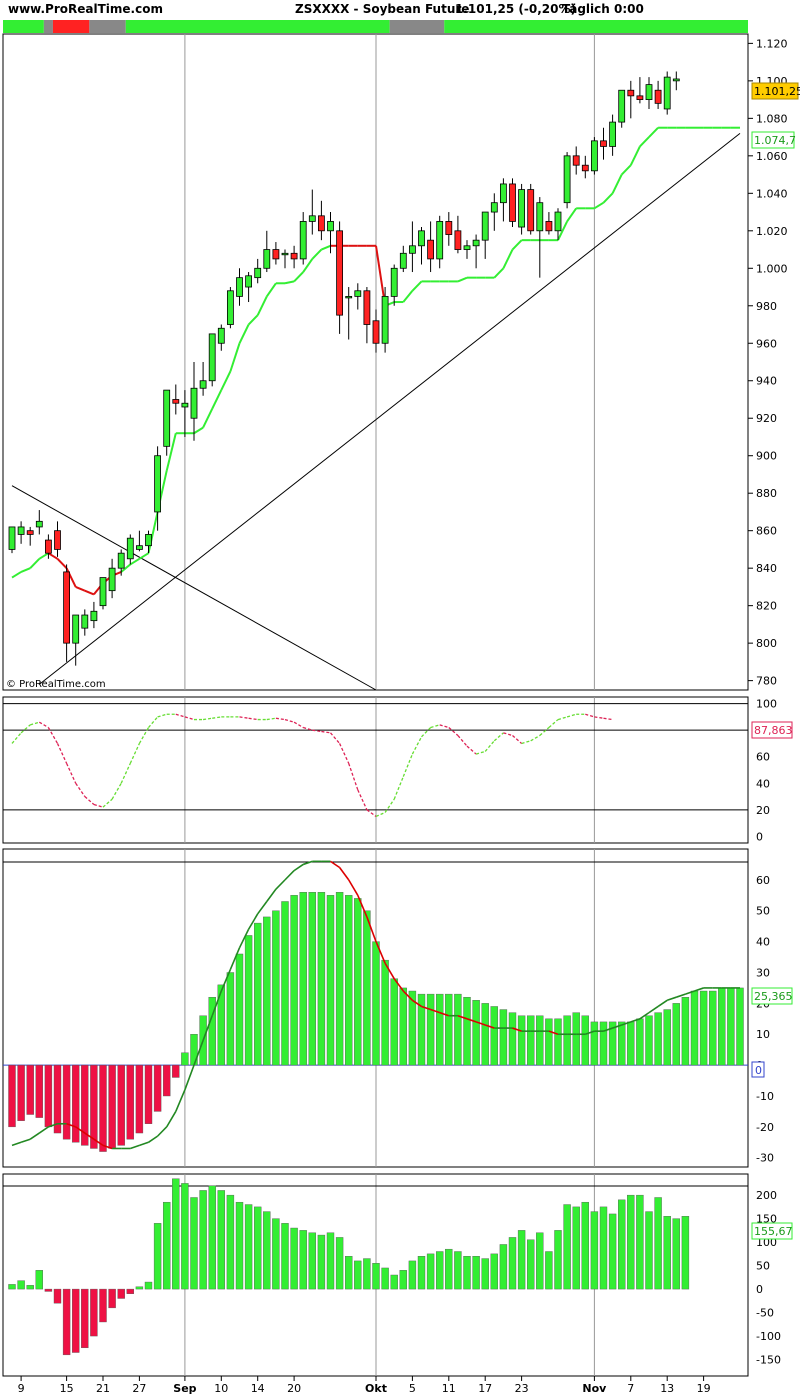  What do you see at coordinates (85, 9) in the screenshot?
I see `site-link: www.ProRealTime.com` at bounding box center [85, 9].